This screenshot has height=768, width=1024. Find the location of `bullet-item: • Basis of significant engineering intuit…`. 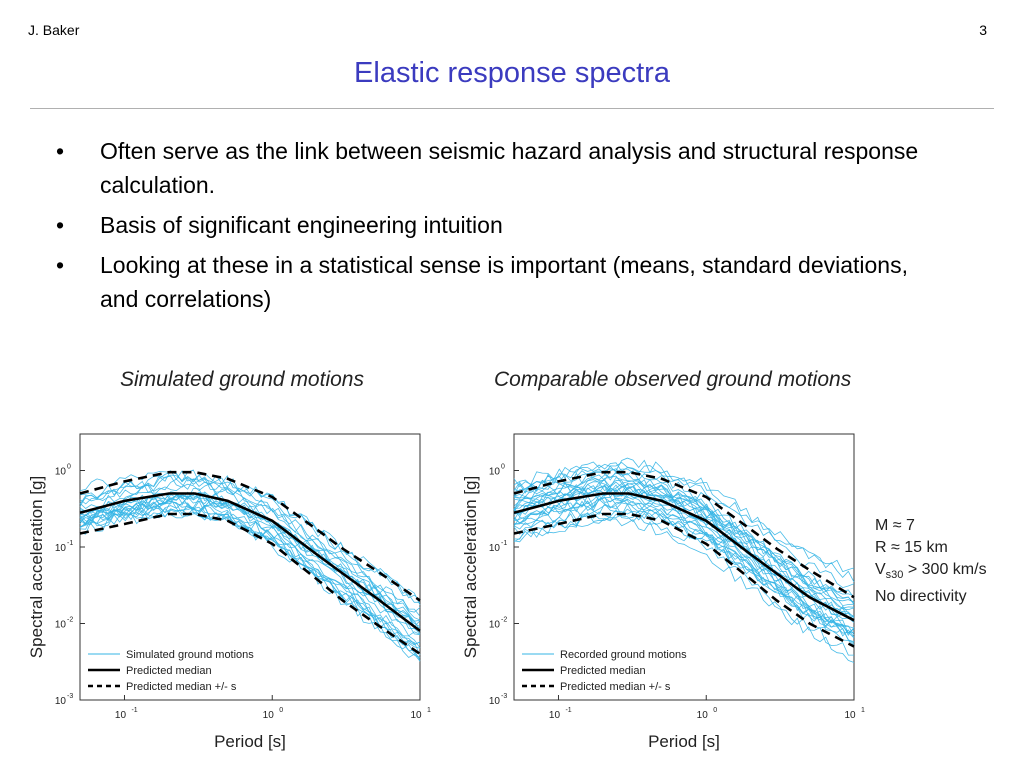

bullet-item: • Basis of significant engineering intuit… is located at coordinates (496, 225).